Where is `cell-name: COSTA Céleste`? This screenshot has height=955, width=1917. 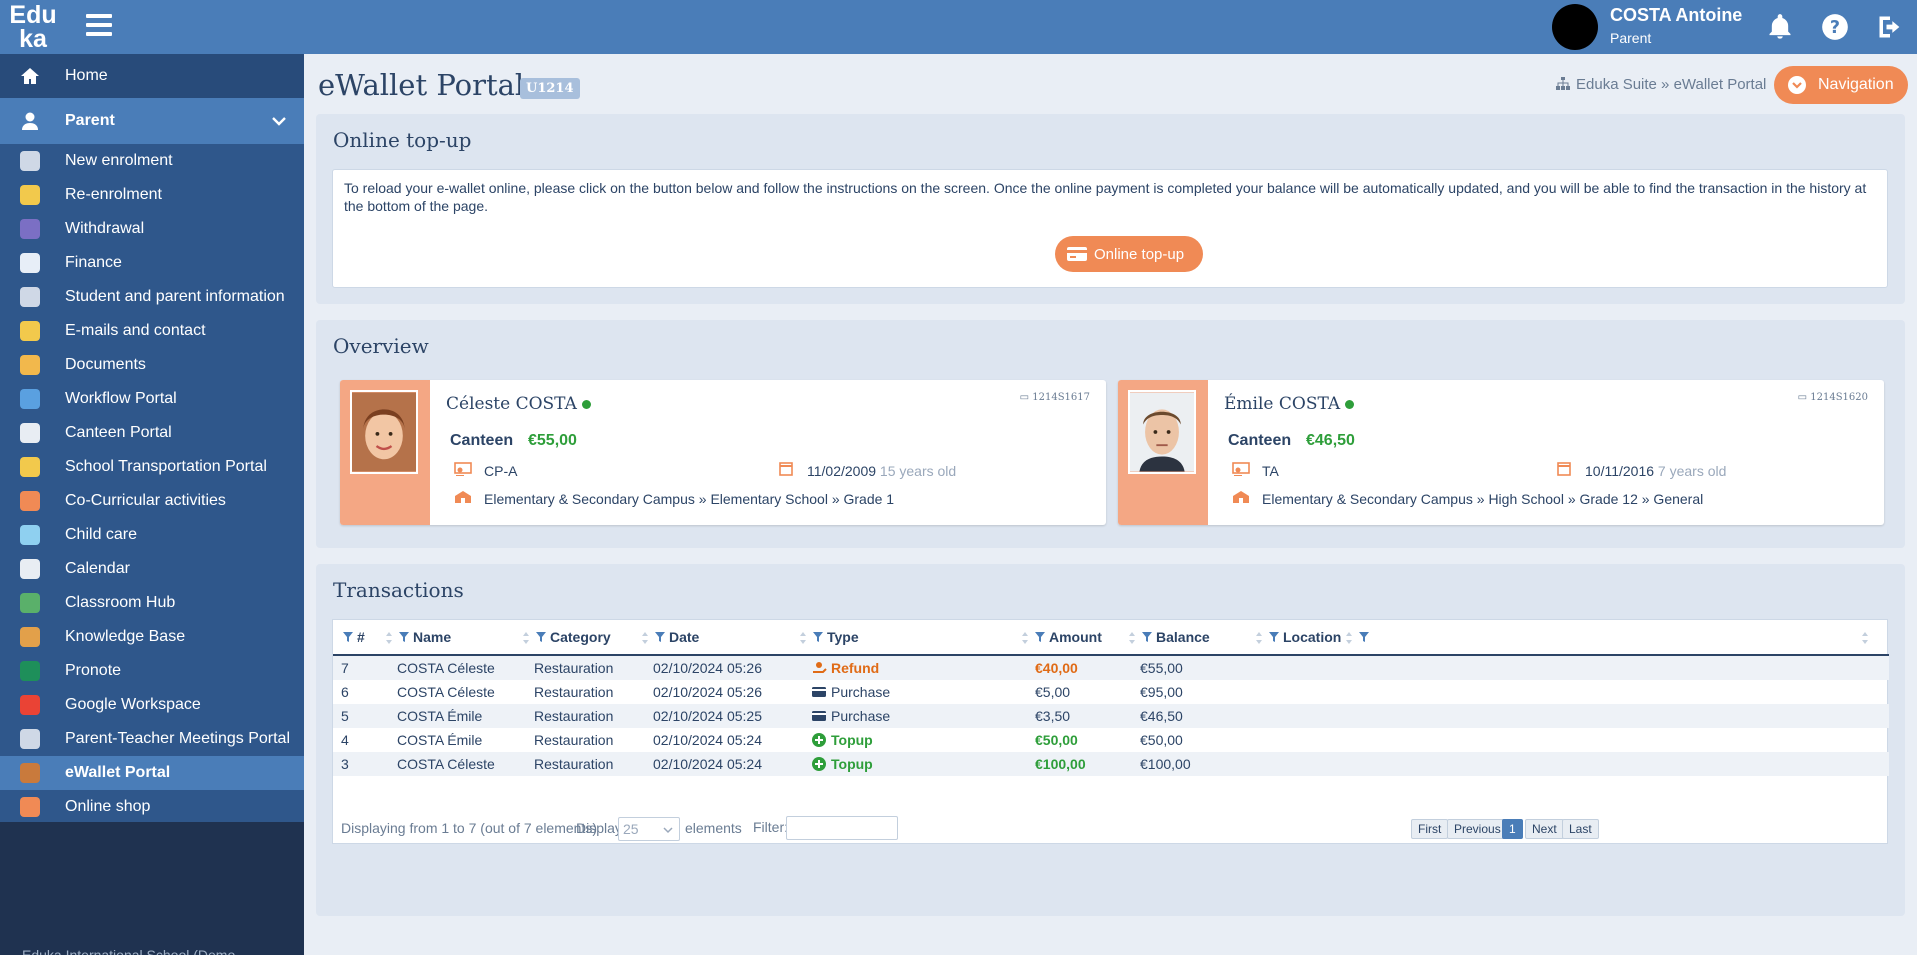 cell-name: COSTA Céleste is located at coordinates (446, 668).